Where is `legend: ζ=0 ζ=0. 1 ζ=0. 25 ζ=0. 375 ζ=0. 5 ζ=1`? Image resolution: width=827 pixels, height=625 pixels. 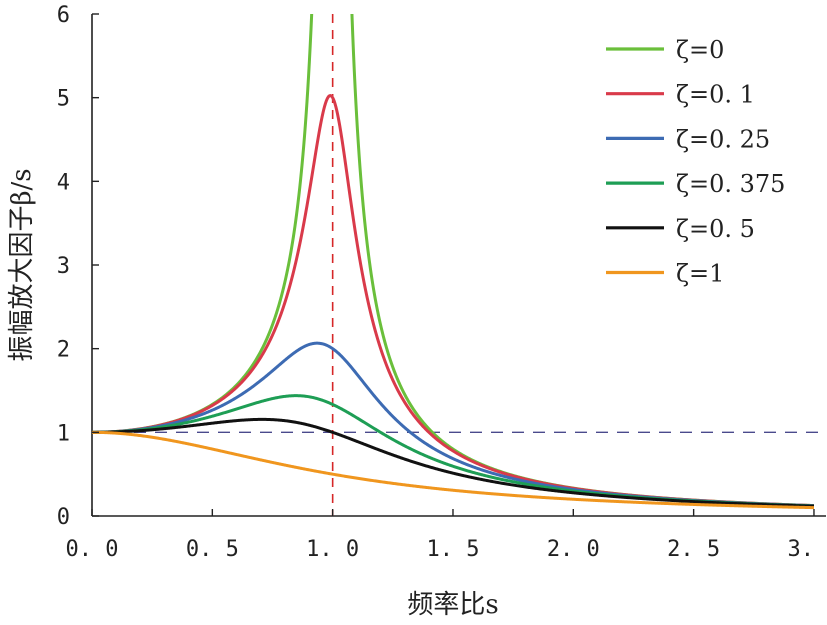 legend: ζ=0 ζ=0. 1 ζ=0. 25 ζ=0. 375 ζ=0. 5 ζ=1 is located at coordinates (695, 162).